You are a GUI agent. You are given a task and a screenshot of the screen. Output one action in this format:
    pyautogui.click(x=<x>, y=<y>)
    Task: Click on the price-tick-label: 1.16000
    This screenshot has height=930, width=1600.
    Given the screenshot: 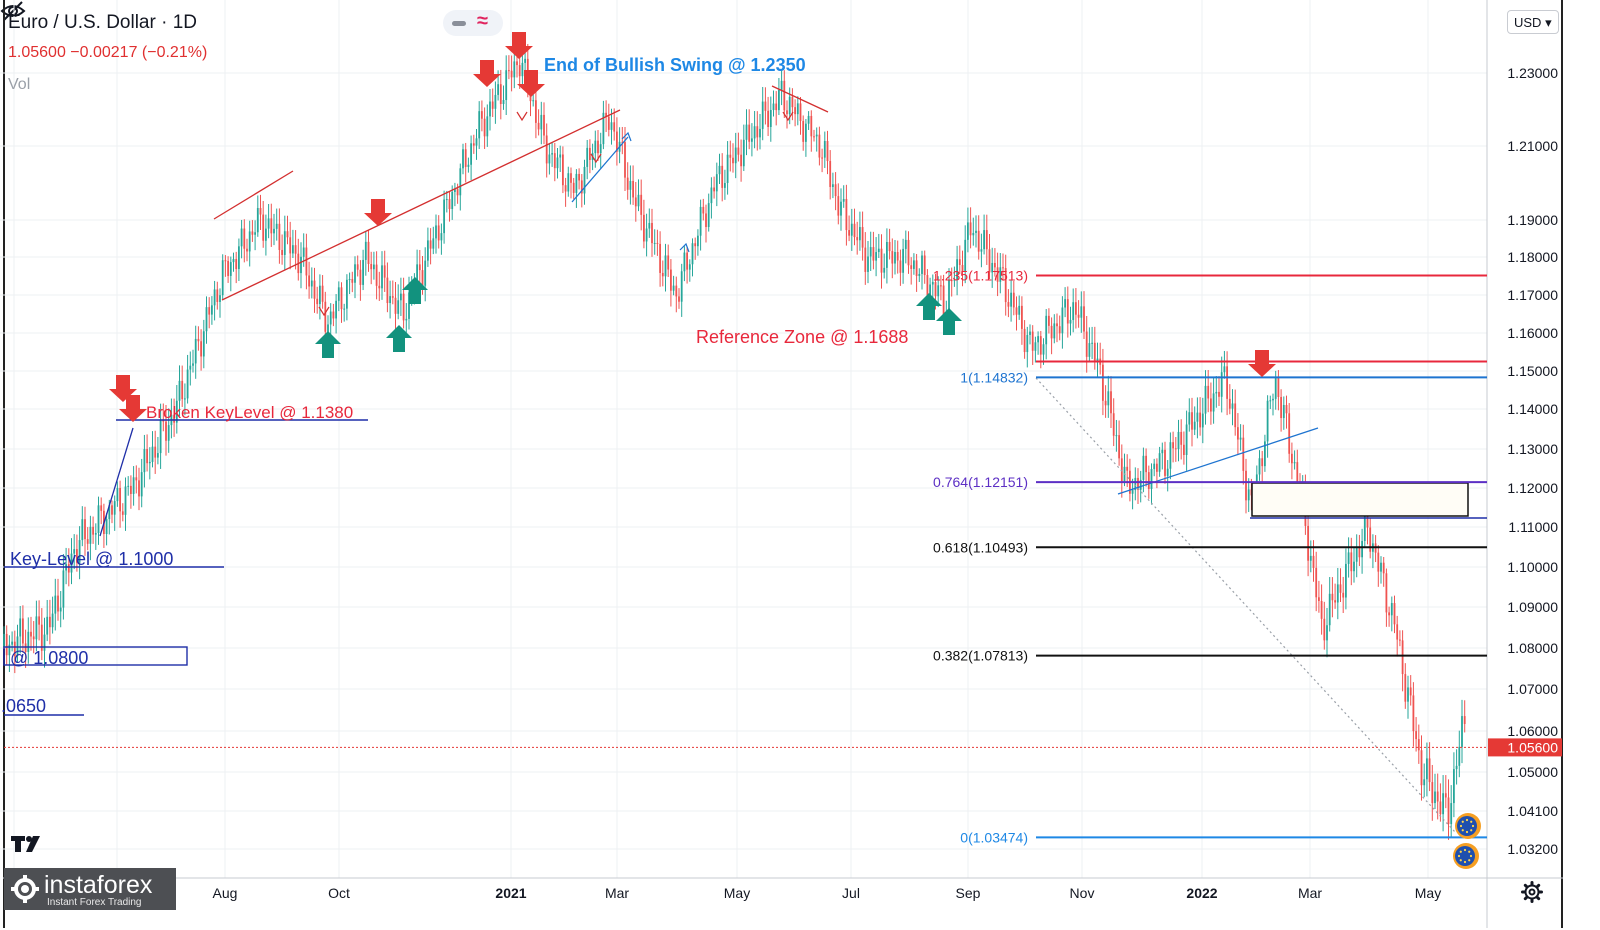 What is the action you would take?
    pyautogui.click(x=1532, y=333)
    